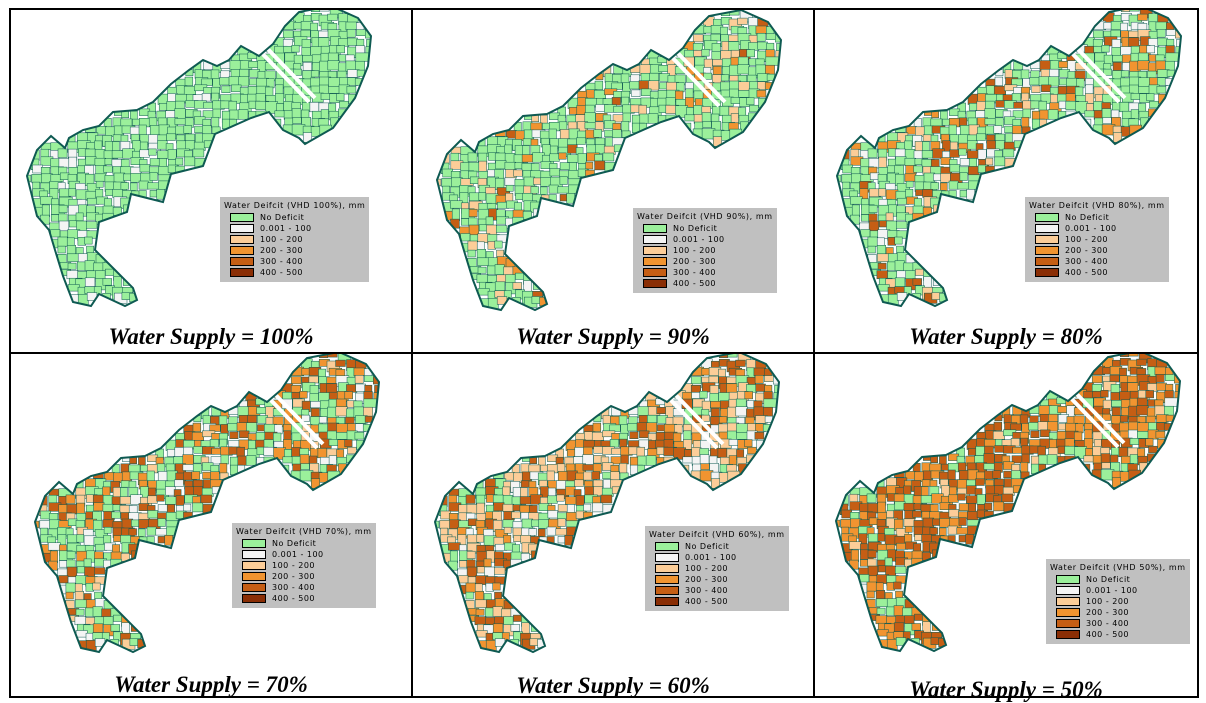  What do you see at coordinates (695, 261) in the screenshot?
I see `legend-label: 200 - 300` at bounding box center [695, 261].